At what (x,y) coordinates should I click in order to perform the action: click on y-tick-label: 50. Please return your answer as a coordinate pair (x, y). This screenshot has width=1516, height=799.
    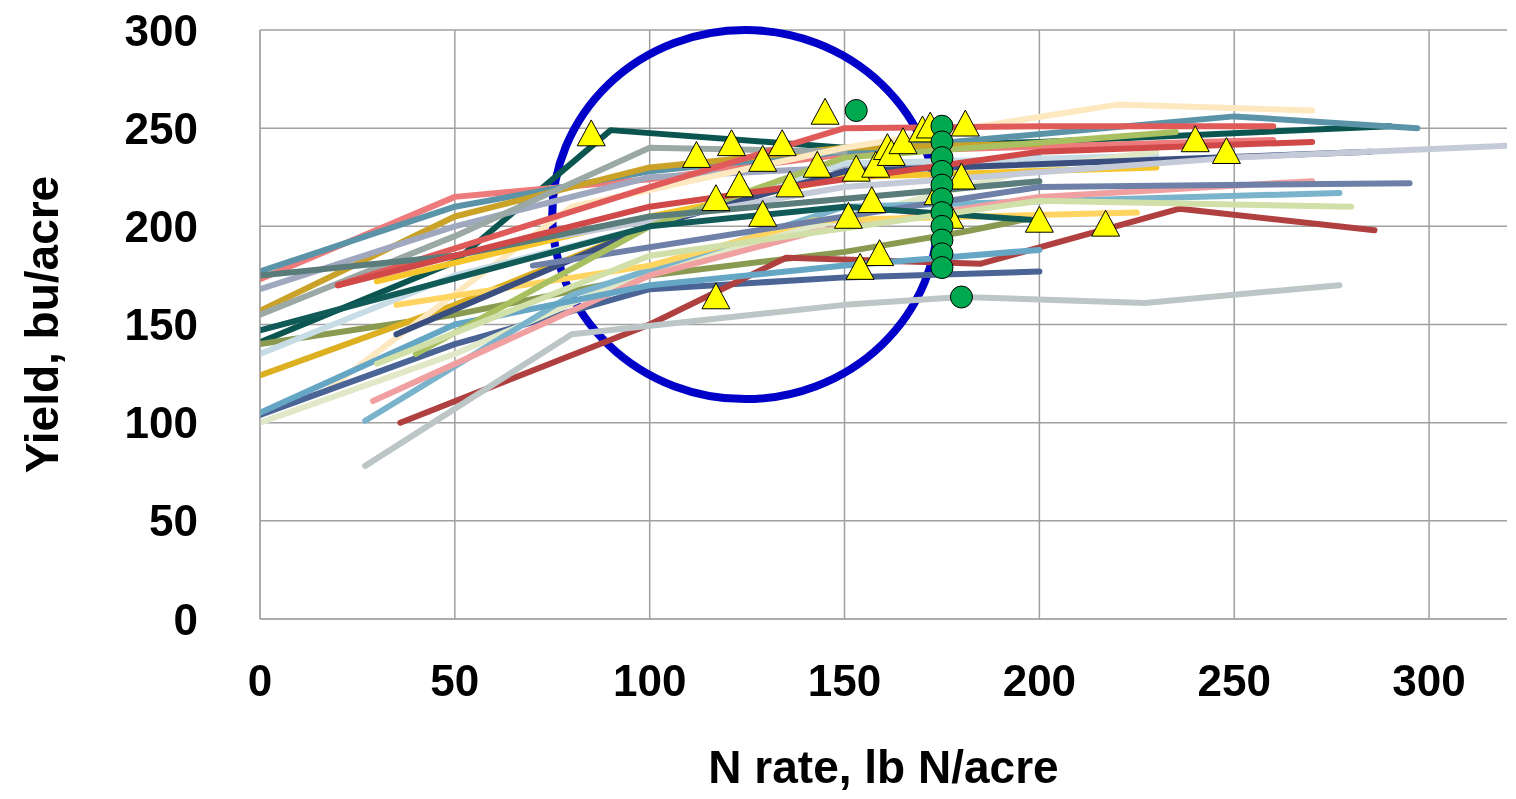
    Looking at the image, I should click on (173, 521).